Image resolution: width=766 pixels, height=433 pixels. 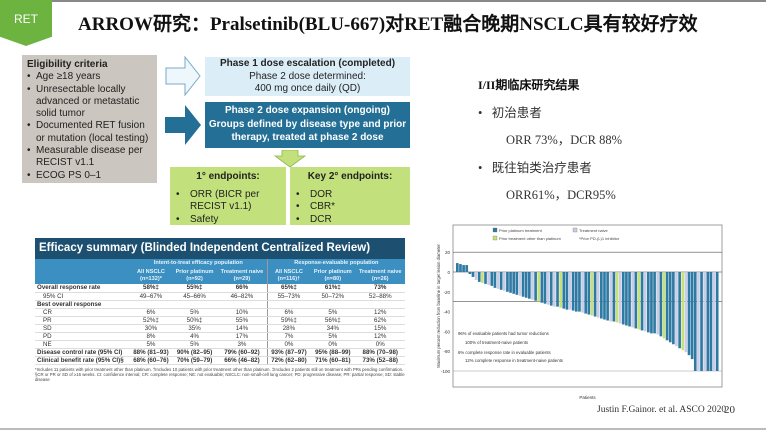 I want to click on table-cell: 34%, so click(x=333, y=328).